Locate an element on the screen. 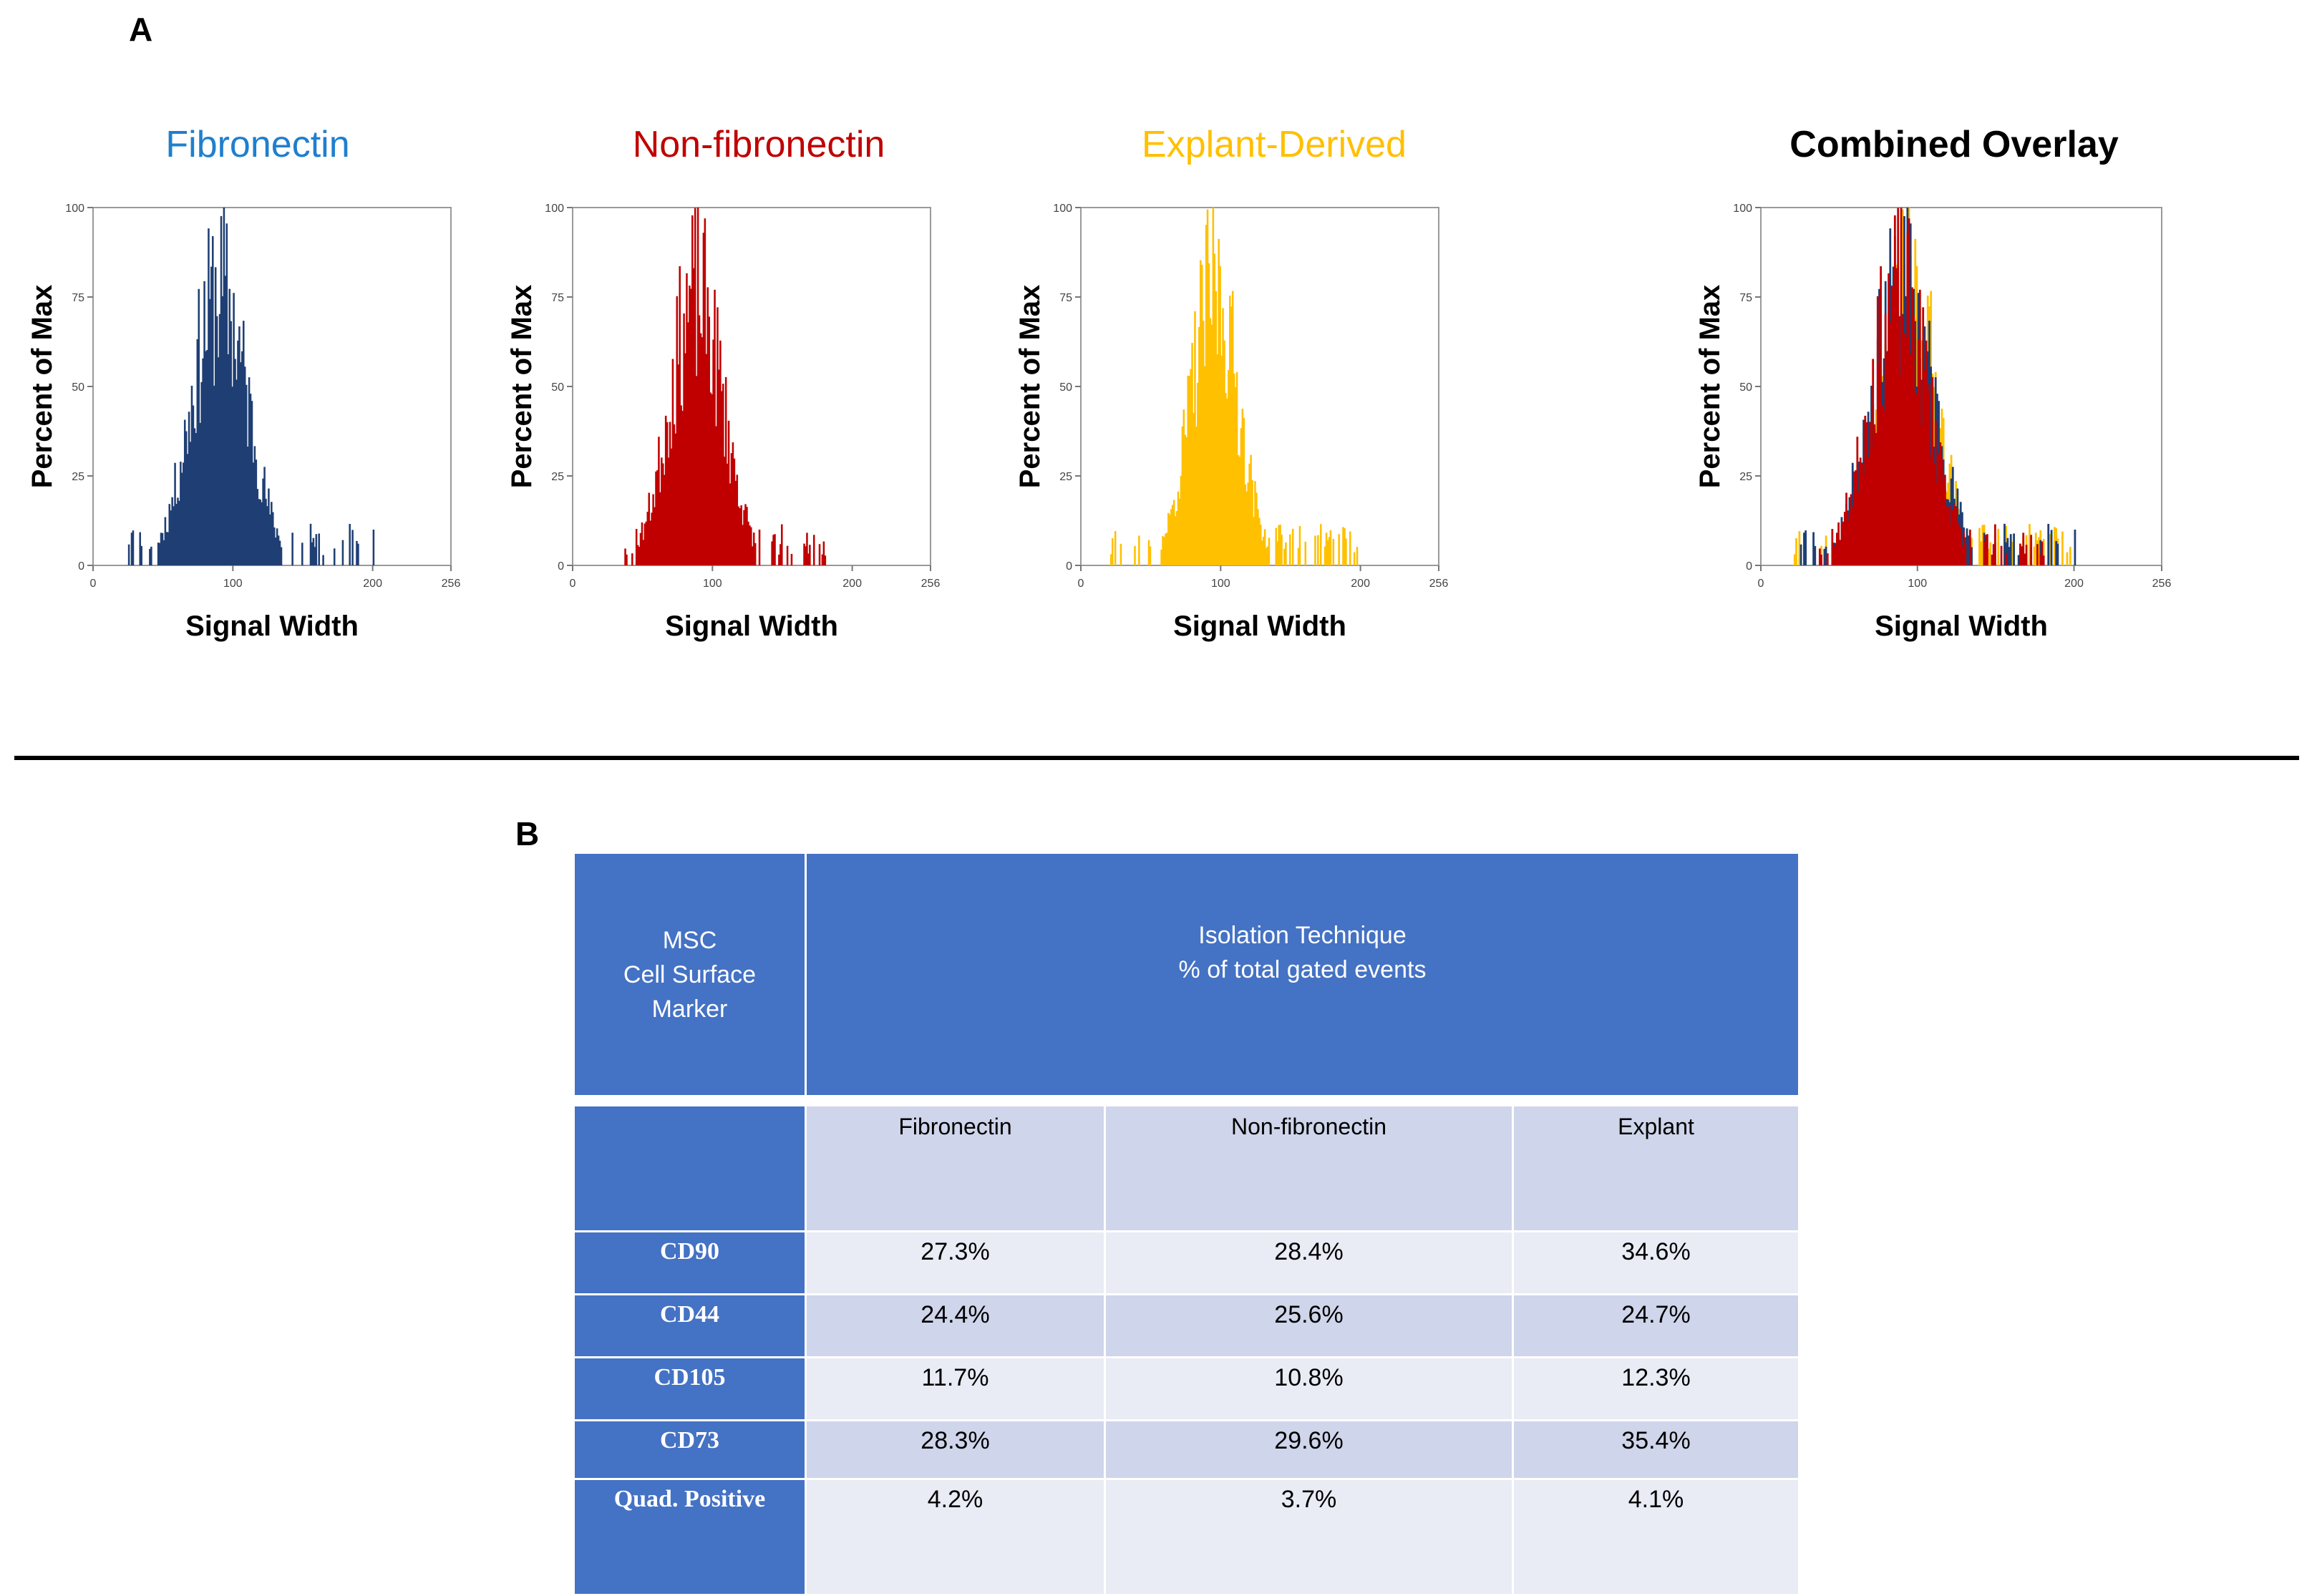  cell-cd73-fibronectin: 28.3% is located at coordinates (955, 1449).